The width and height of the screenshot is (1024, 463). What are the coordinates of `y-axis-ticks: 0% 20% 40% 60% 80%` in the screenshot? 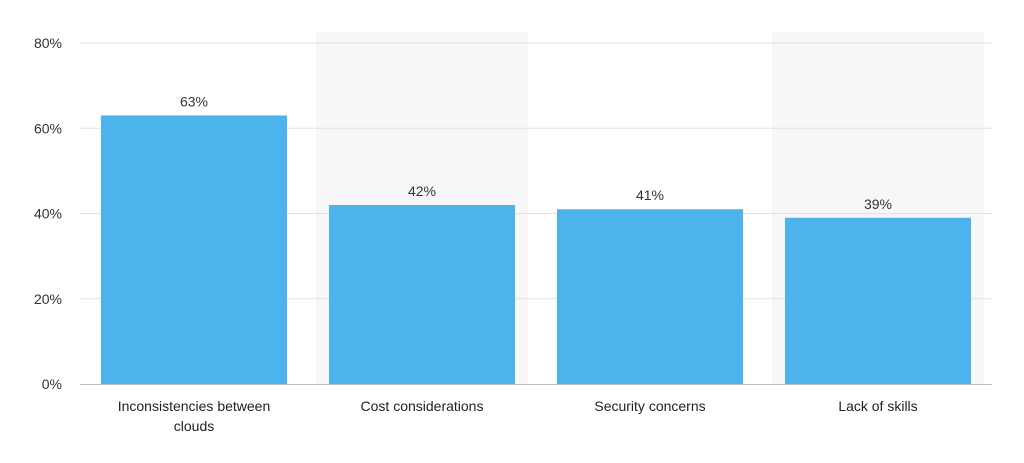 It's located at (48, 213).